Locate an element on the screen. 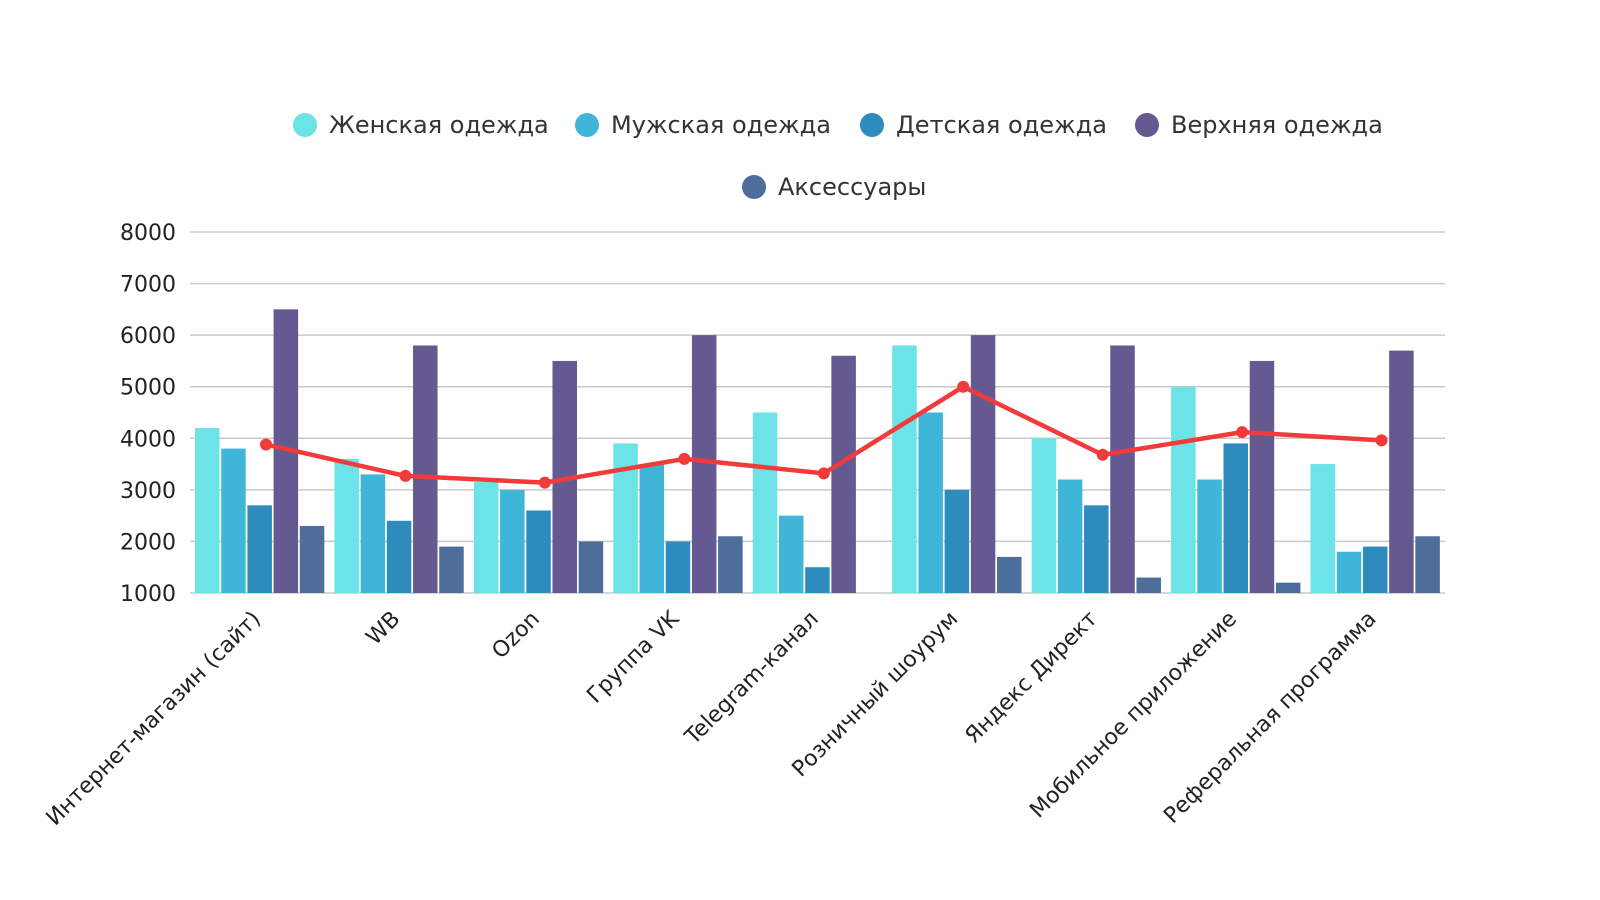  x-tick-label: WB is located at coordinates (384, 629).